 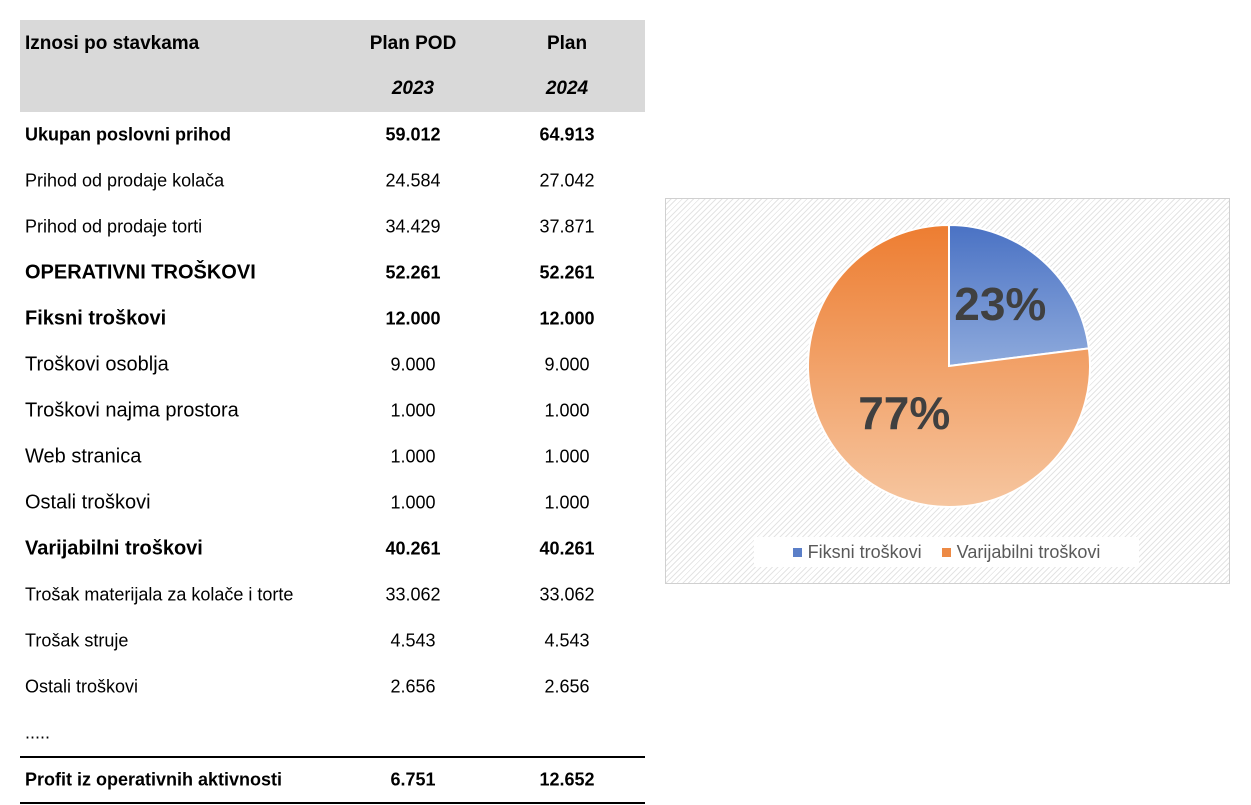 What do you see at coordinates (332, 365) in the screenshot?
I see `table-row: Troškovi osoblja 9.000 9.000` at bounding box center [332, 365].